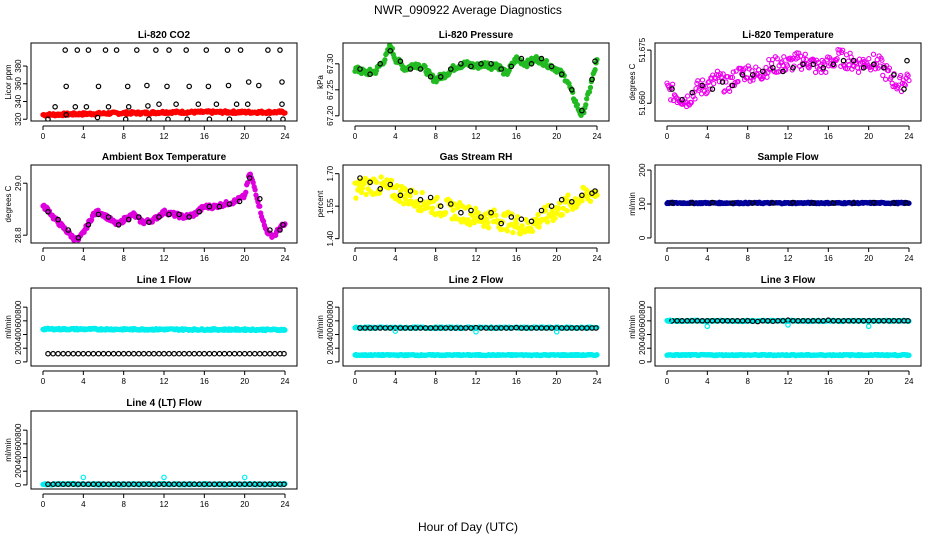 The height and width of the screenshot is (540, 936). What do you see at coordinates (642, 170) in the screenshot?
I see `y-tick-label: 200` at bounding box center [642, 170].